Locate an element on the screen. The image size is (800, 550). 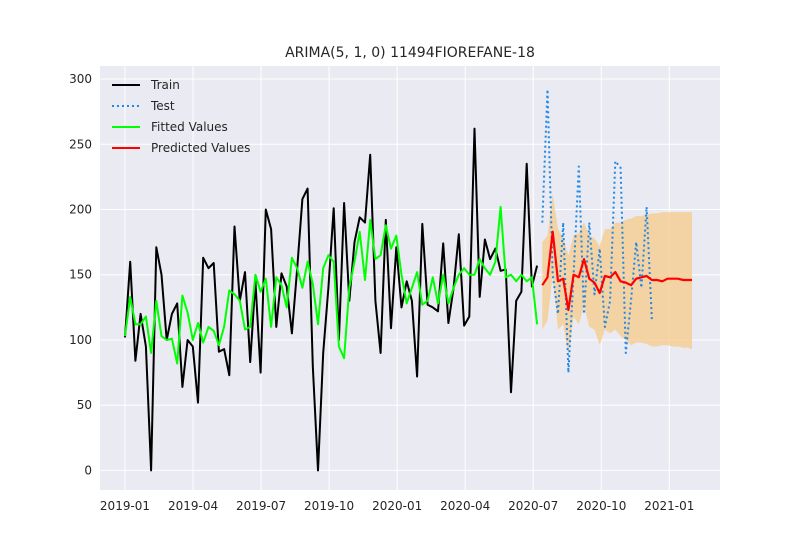
chart-title: ARIMA(5, 1, 0) 11494FIOREFANE-18 is located at coordinates (410, 53).